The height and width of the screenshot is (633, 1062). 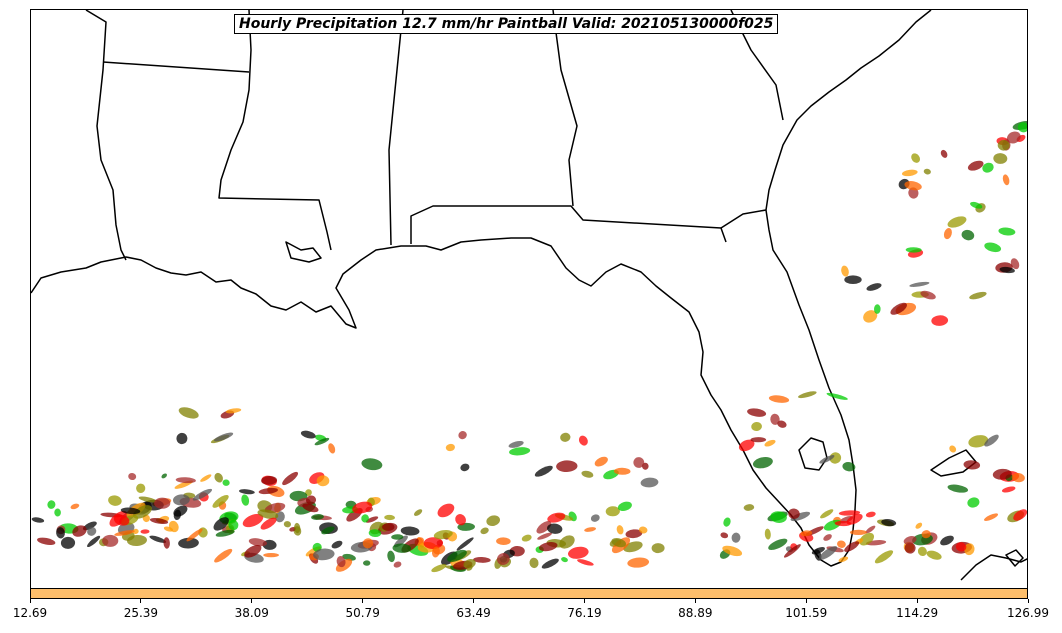 I want to click on colorbar-tick-label: 114.29, so click(x=917, y=613).